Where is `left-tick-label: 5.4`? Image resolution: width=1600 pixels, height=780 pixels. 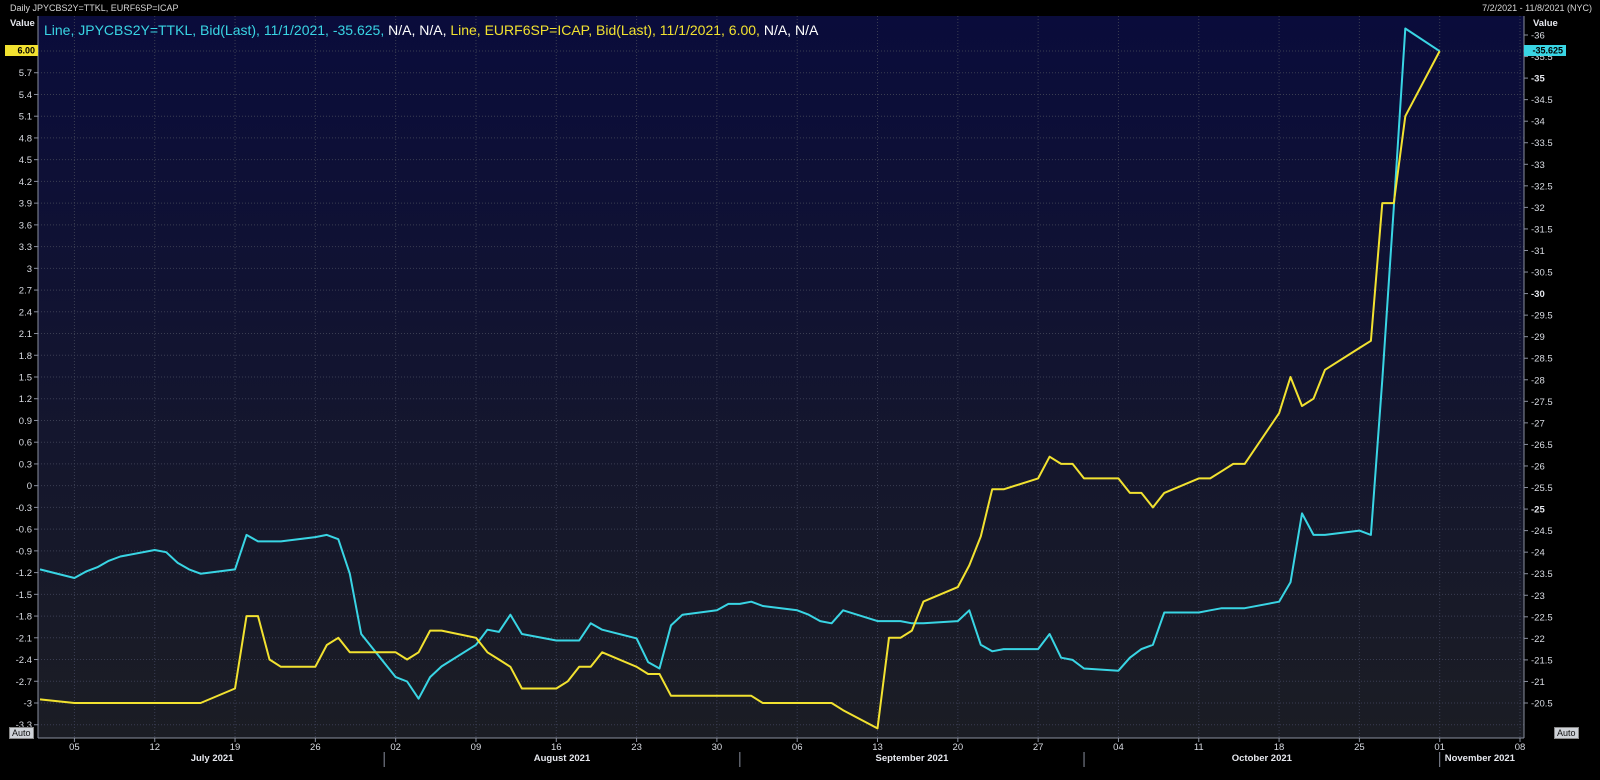 left-tick-label: 5.4 is located at coordinates (25, 95).